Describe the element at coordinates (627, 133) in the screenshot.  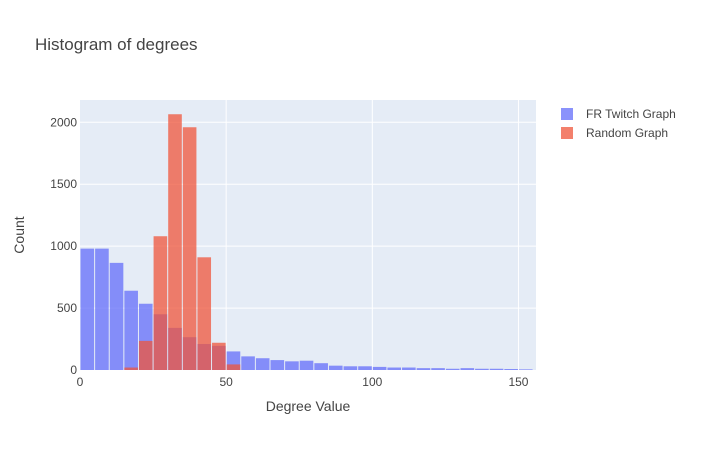
I see `legend-label: Random Graph` at that location.